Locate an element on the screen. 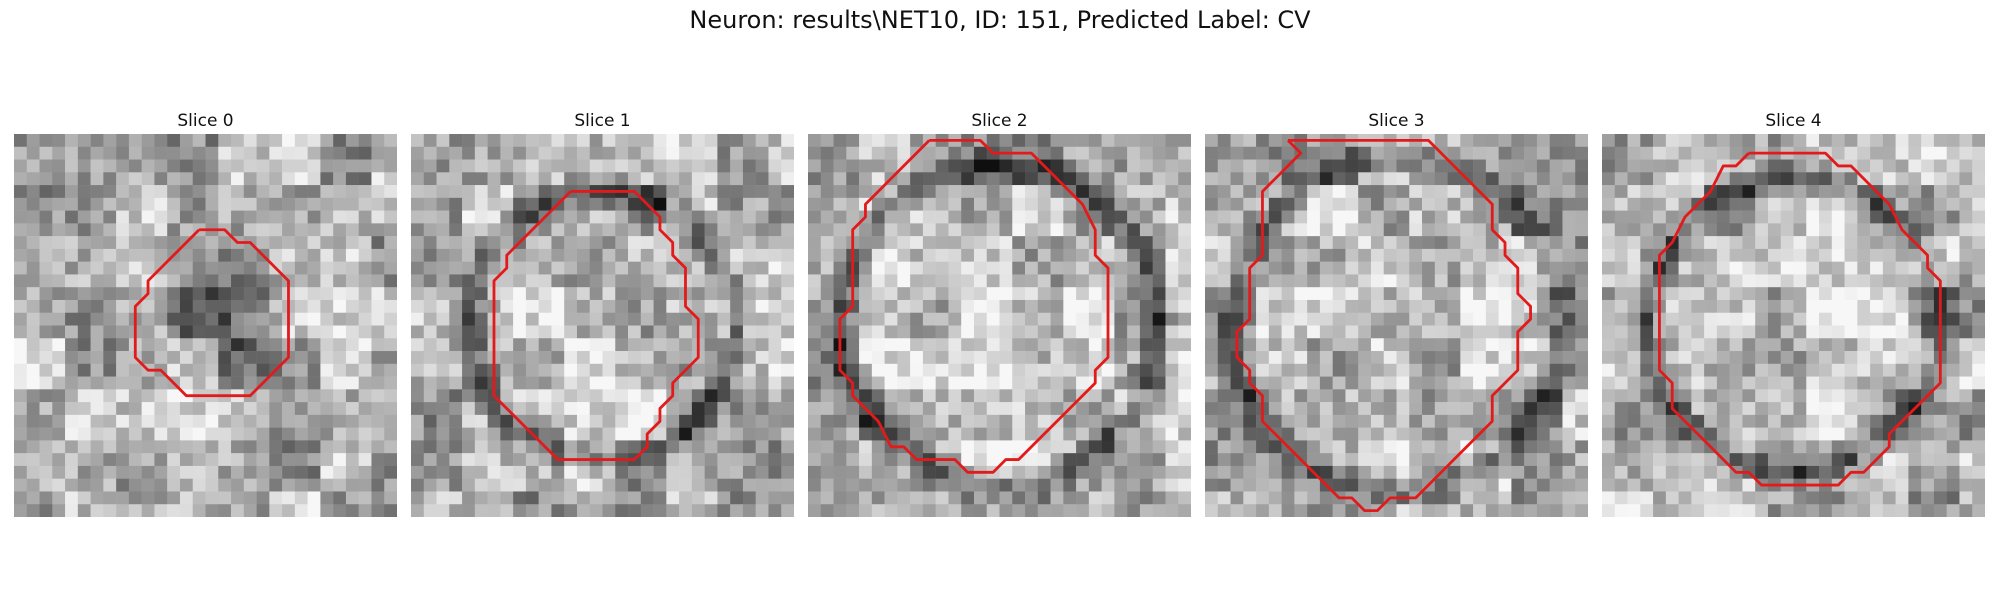 Image resolution: width=2000 pixels, height=600 pixels. slice-panel-4: Slice 4 is located at coordinates (1793, 312).